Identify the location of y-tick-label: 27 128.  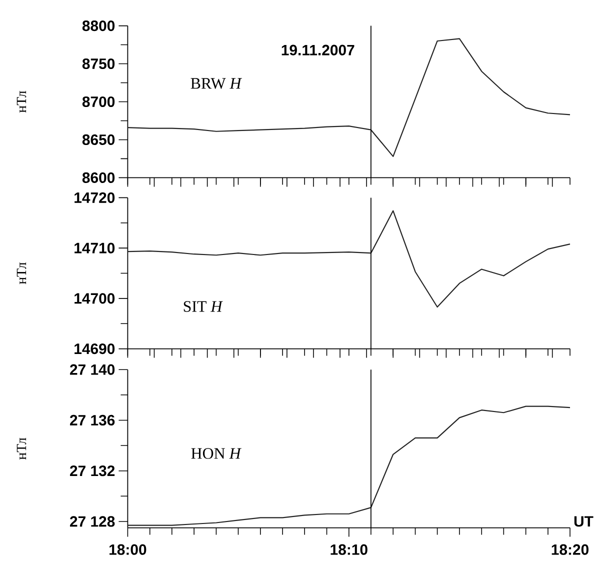
(92, 521).